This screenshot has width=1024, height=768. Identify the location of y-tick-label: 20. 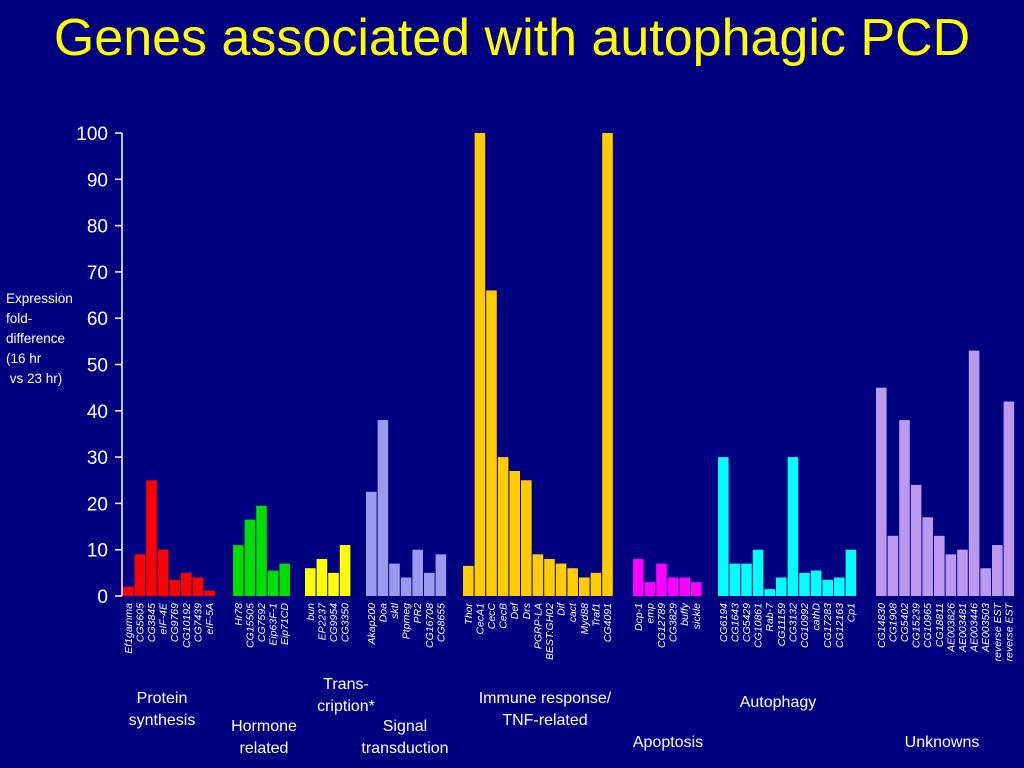
(97, 504).